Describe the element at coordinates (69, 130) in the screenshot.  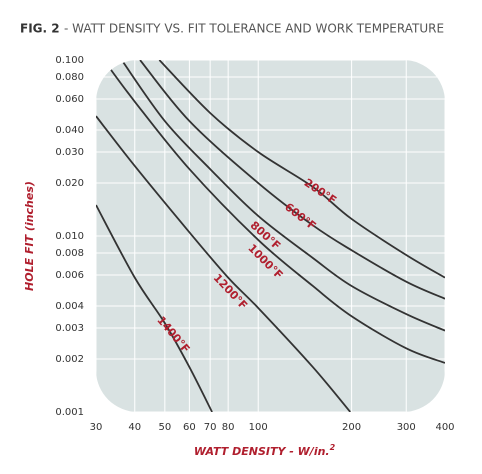
I see `y-tick-label: 0.040` at that location.